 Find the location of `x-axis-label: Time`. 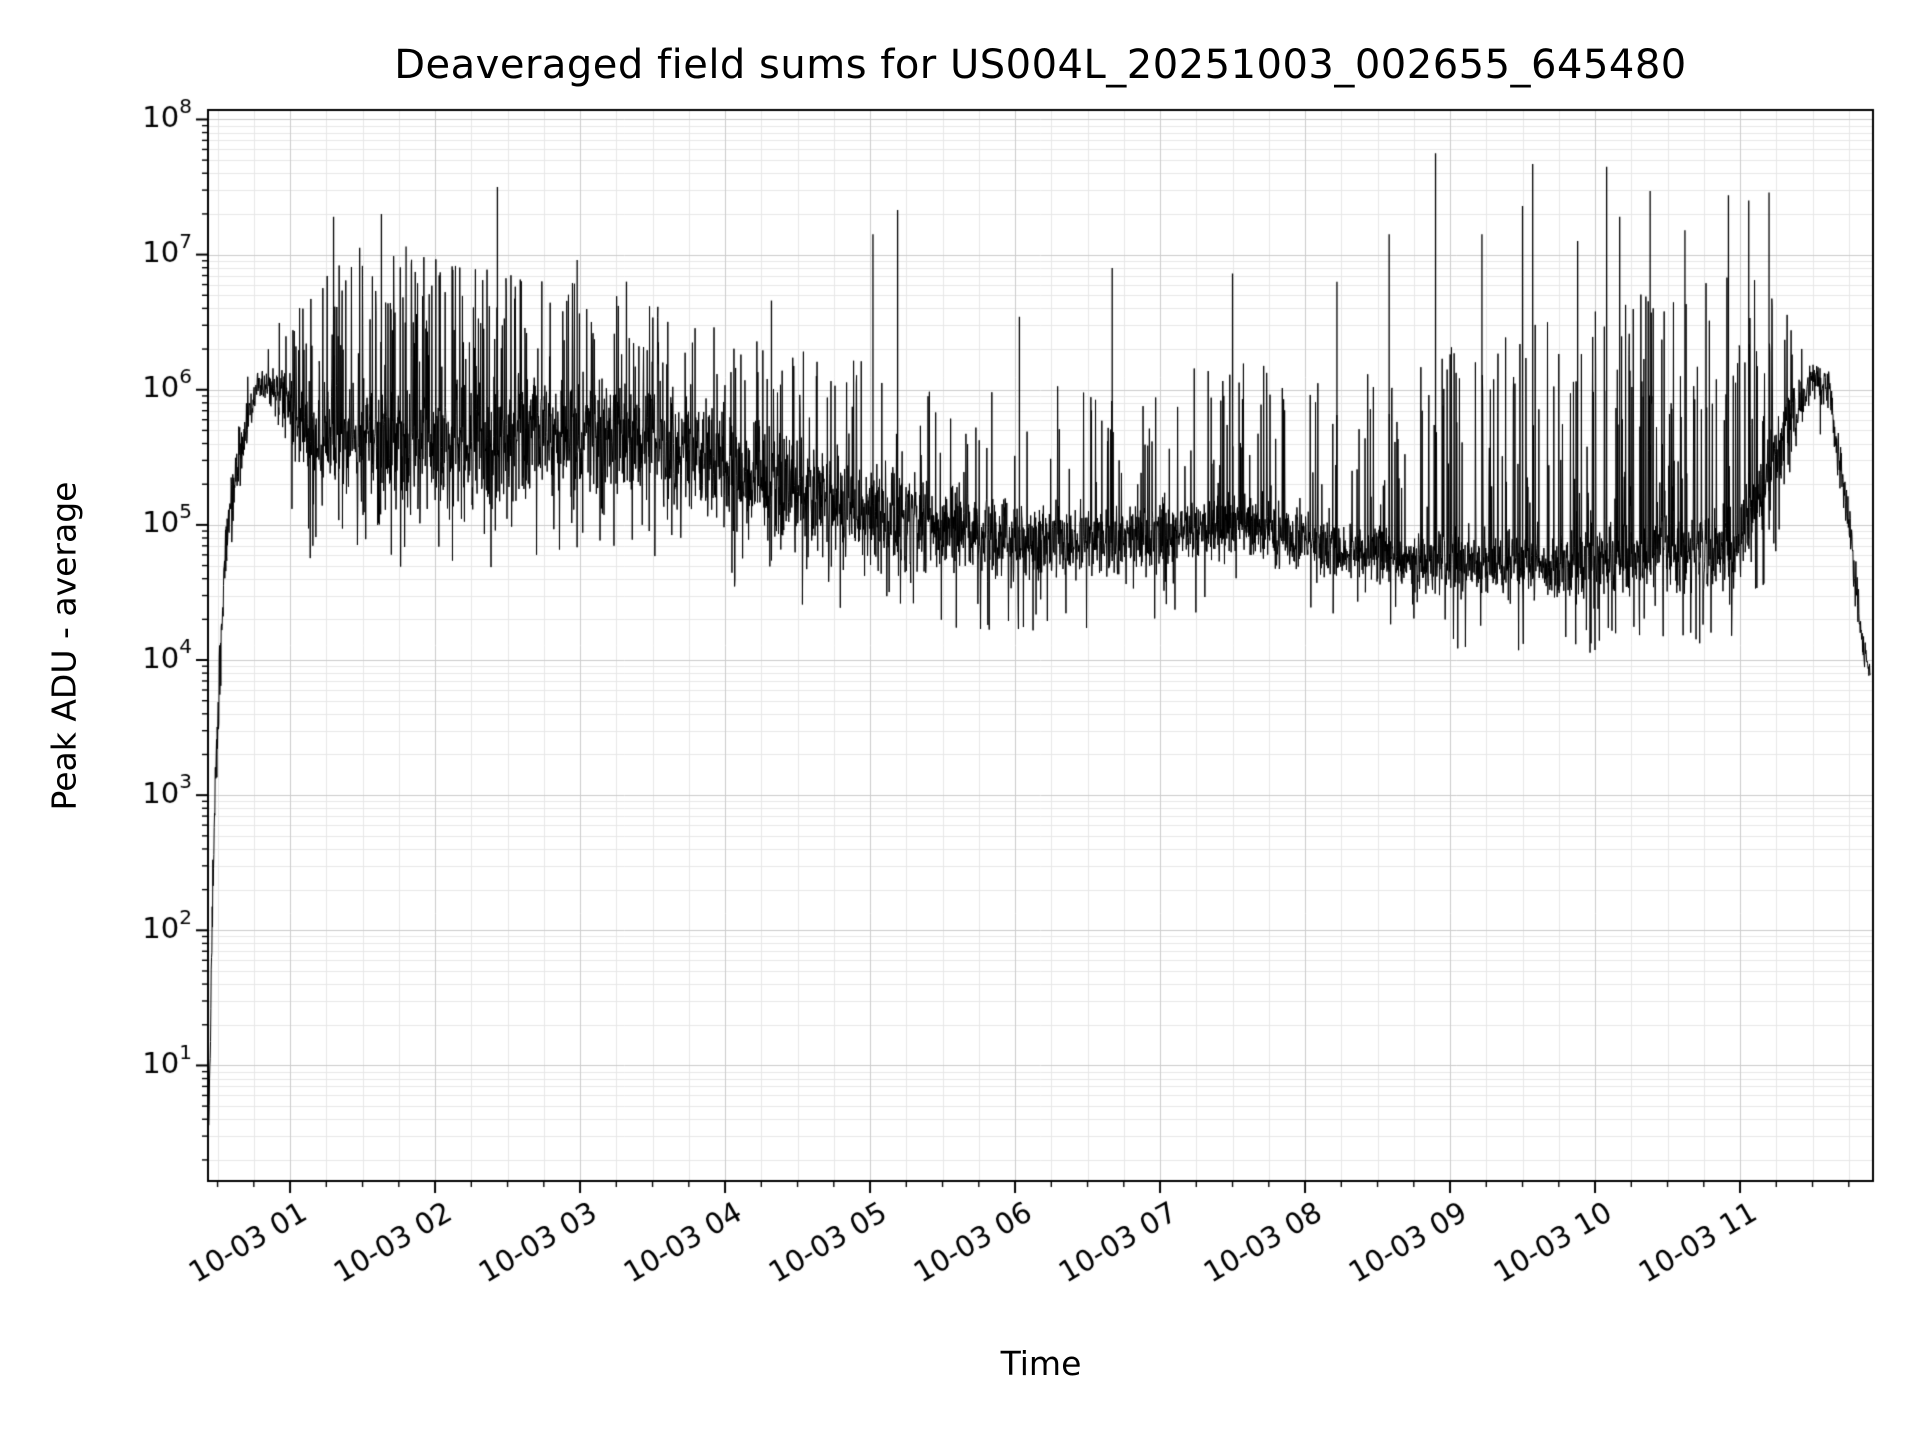

x-axis-label: Time is located at coordinates (1041, 1363).